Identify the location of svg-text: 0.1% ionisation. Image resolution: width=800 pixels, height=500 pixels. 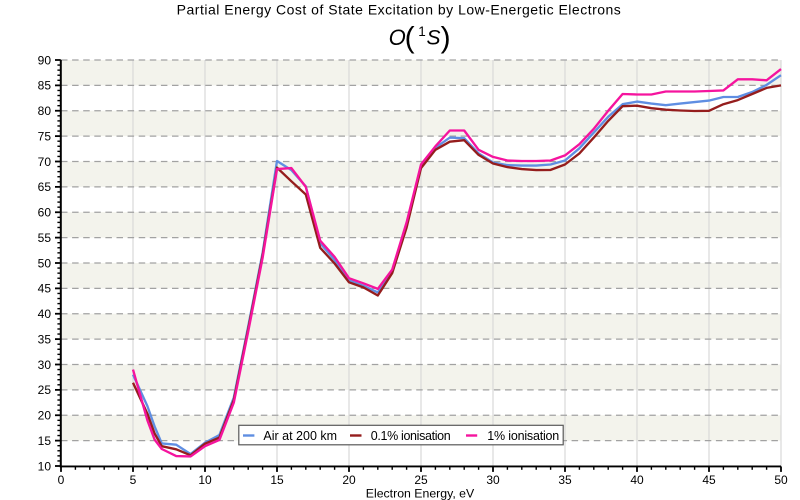
(411, 436).